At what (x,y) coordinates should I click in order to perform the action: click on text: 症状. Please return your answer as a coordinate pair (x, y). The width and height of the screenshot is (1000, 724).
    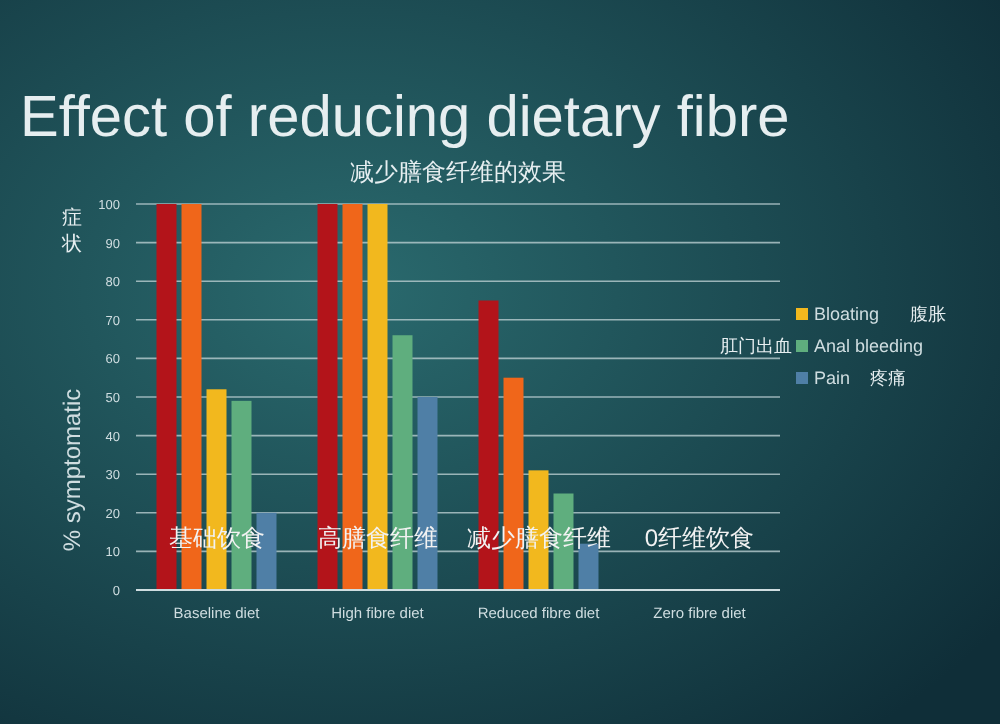
    Looking at the image, I should click on (71, 231).